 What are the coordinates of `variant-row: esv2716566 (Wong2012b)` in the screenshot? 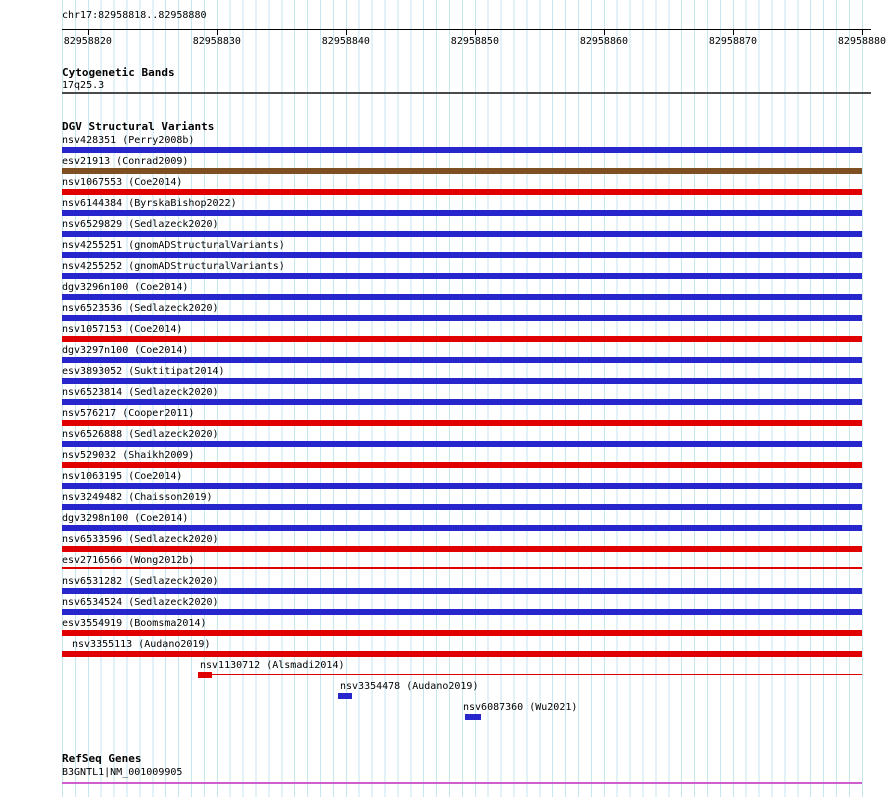 It's located at (462, 564).